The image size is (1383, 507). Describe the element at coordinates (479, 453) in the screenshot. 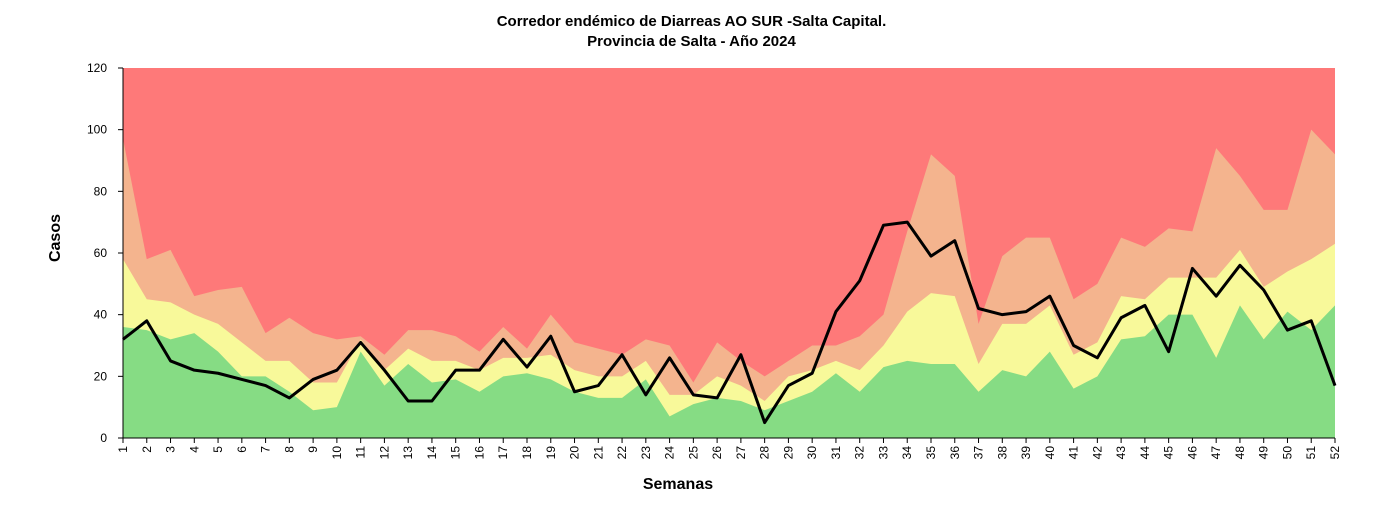

I see `x-tick-label: 16` at that location.